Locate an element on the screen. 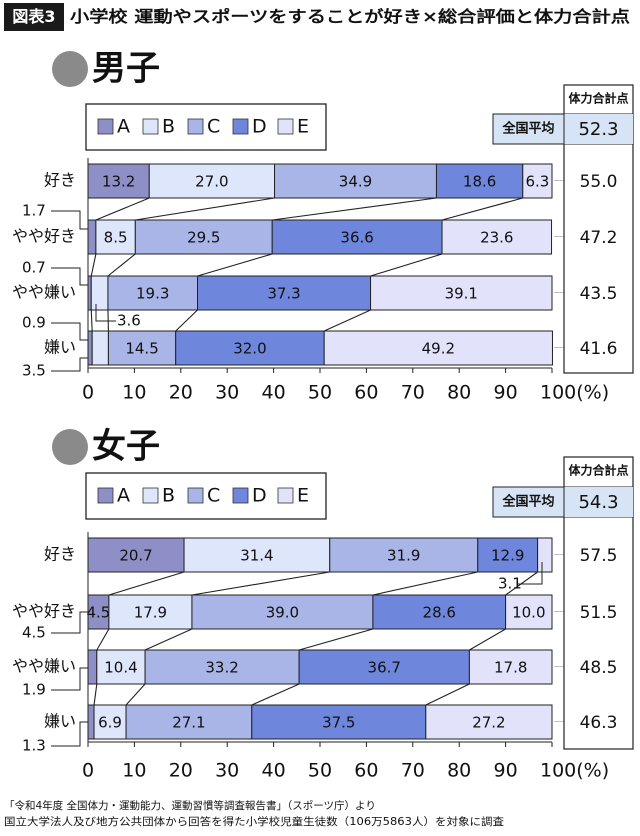  small-value-label: 1.7 is located at coordinates (34, 211).